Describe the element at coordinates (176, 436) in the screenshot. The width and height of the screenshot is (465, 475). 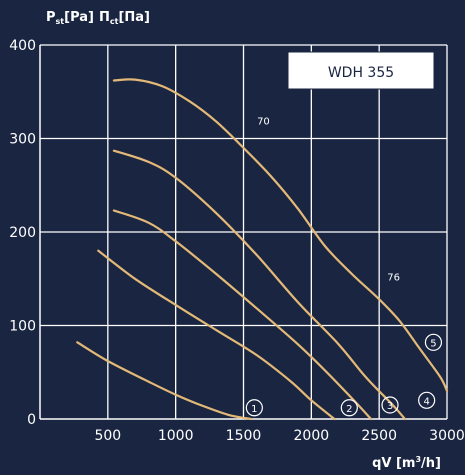
I see `x-tick-label: 1000` at that location.